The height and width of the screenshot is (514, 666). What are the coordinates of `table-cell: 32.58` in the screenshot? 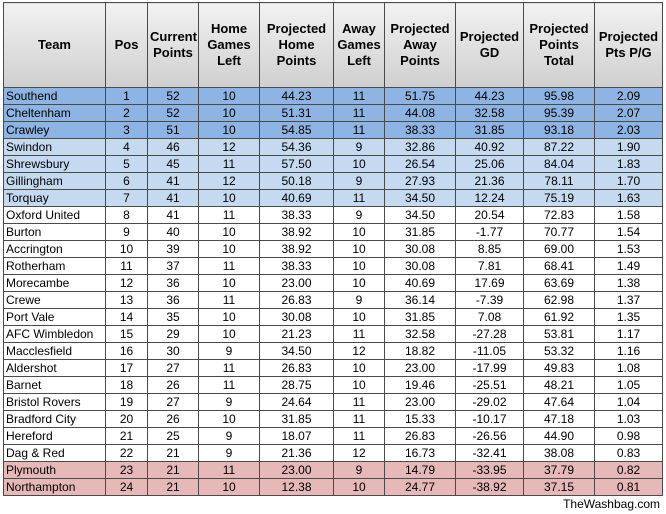 It's located at (420, 334).